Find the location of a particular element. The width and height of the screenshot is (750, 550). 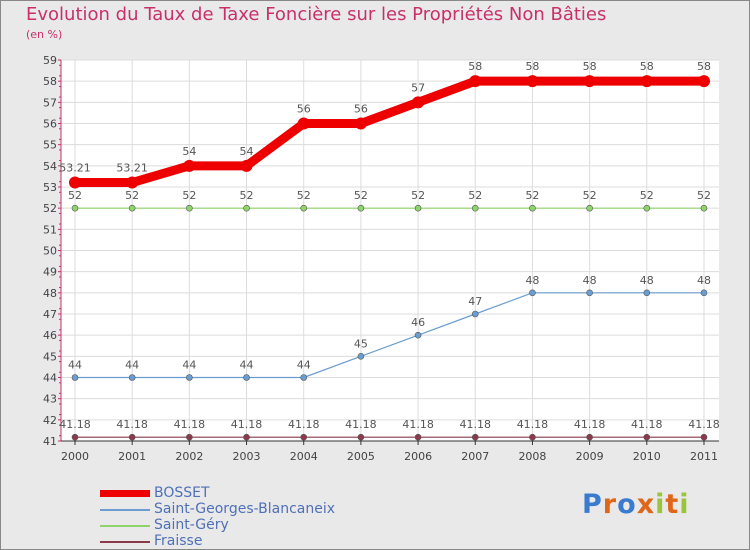

y-tick-label: 55 is located at coordinates (50, 145).